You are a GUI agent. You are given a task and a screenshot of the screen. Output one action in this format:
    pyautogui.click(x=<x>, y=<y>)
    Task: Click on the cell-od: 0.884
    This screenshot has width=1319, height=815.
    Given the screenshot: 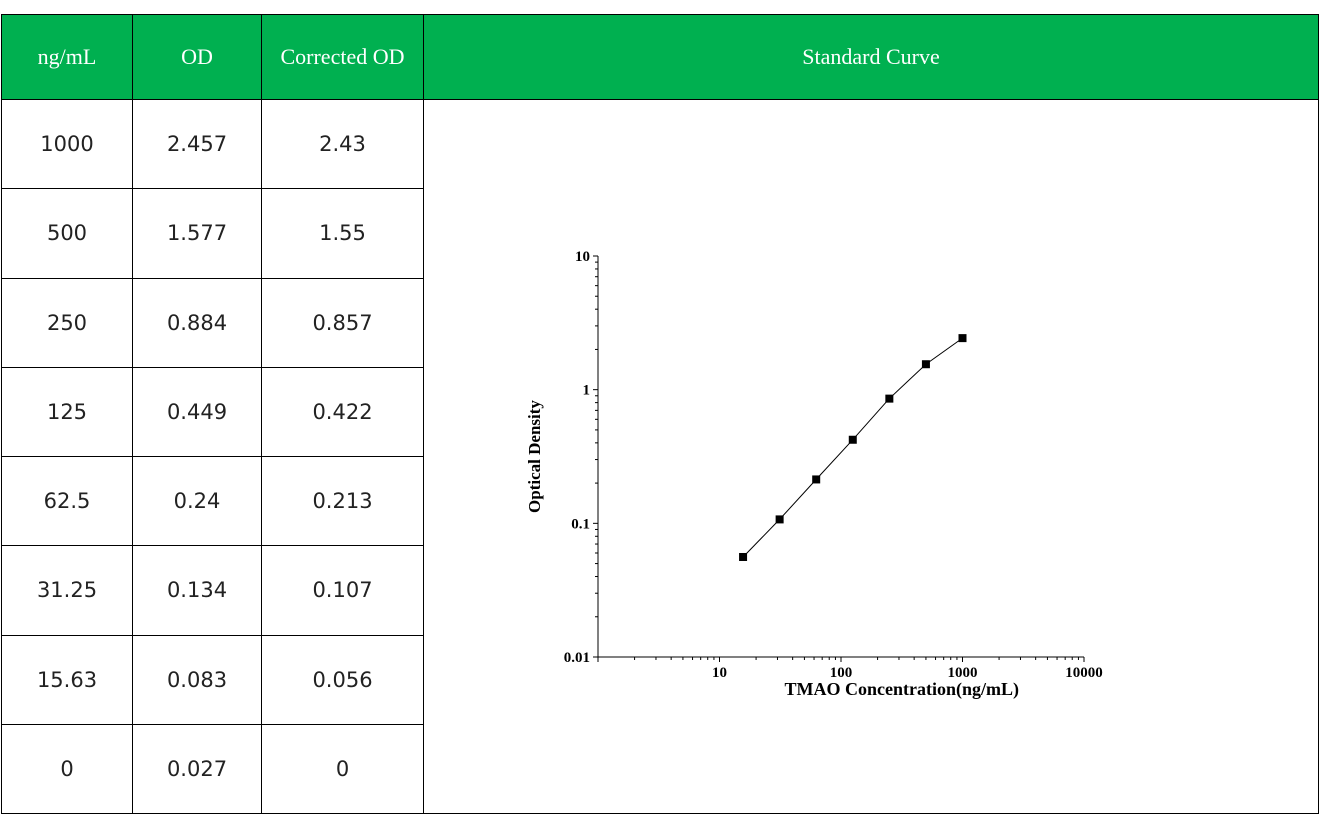 What is the action you would take?
    pyautogui.click(x=197, y=322)
    